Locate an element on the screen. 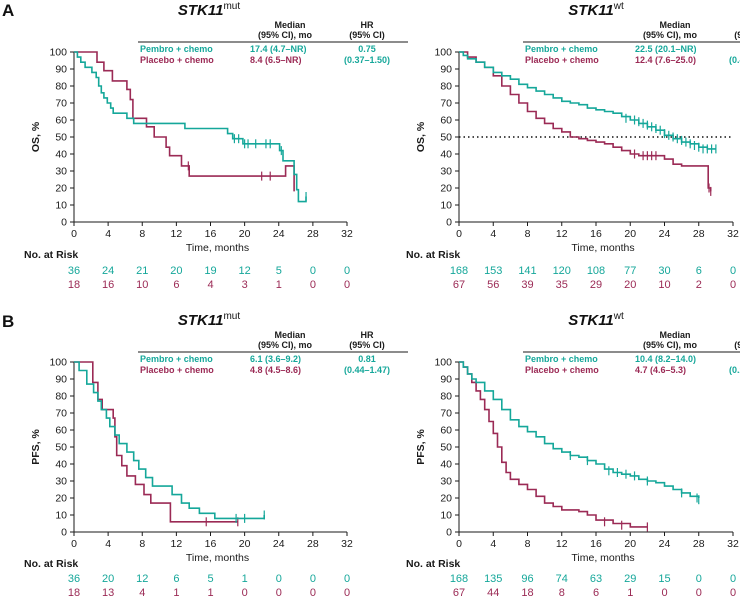 This screenshot has height=599, width=740. legend-pembro-median: 17.4 (4.7–NR) is located at coordinates (278, 49).